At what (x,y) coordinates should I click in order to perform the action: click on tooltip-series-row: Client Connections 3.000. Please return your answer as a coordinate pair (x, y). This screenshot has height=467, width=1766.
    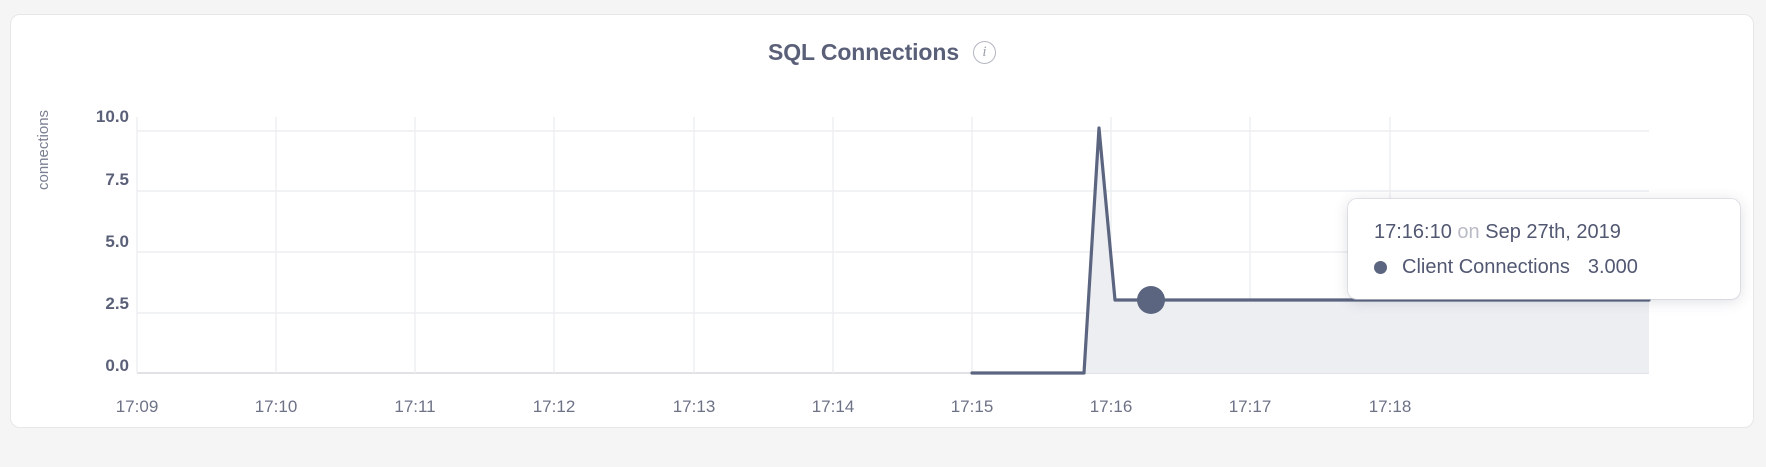
    Looking at the image, I should click on (1544, 267).